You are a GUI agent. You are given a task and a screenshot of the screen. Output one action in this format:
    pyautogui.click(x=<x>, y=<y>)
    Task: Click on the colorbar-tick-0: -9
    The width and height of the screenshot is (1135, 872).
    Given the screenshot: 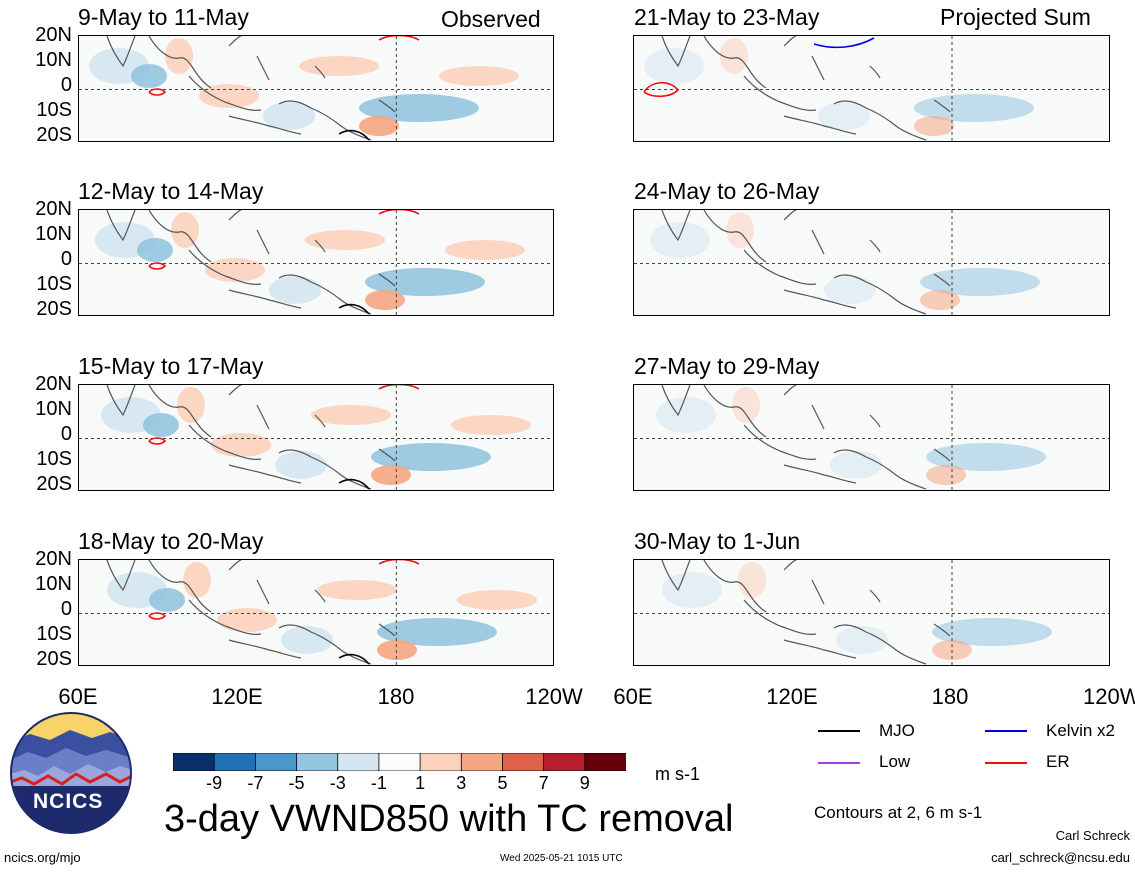 What is the action you would take?
    pyautogui.click(x=214, y=783)
    